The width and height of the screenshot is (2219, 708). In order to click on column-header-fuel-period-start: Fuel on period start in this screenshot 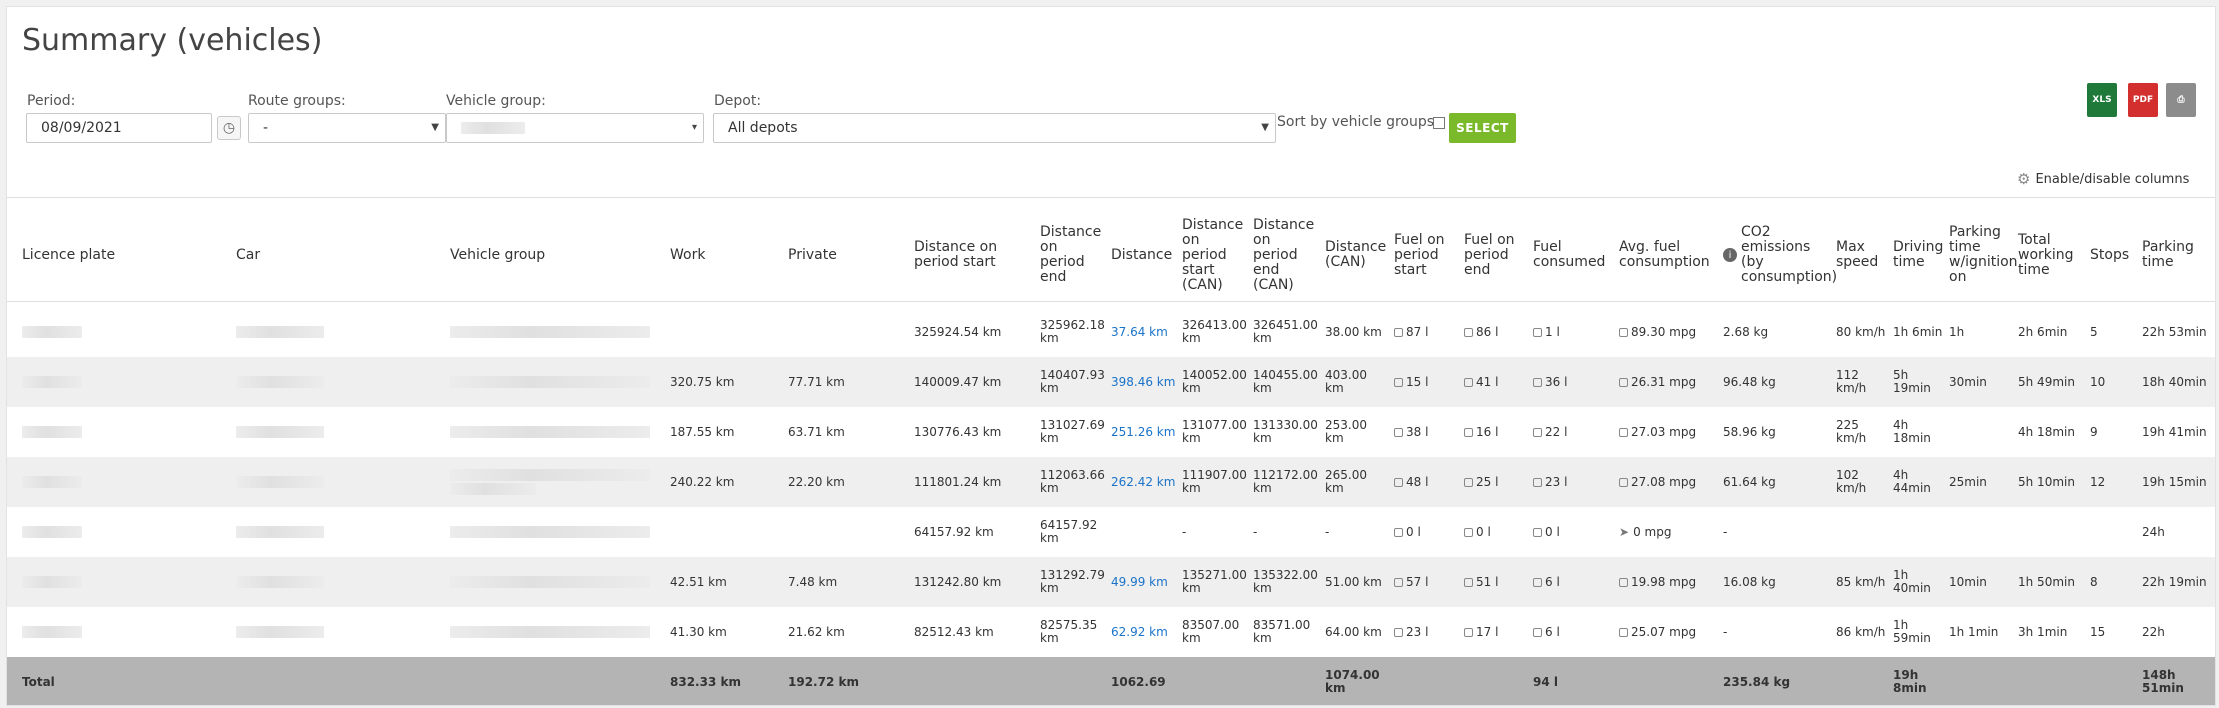, I will do `click(1427, 255)`.